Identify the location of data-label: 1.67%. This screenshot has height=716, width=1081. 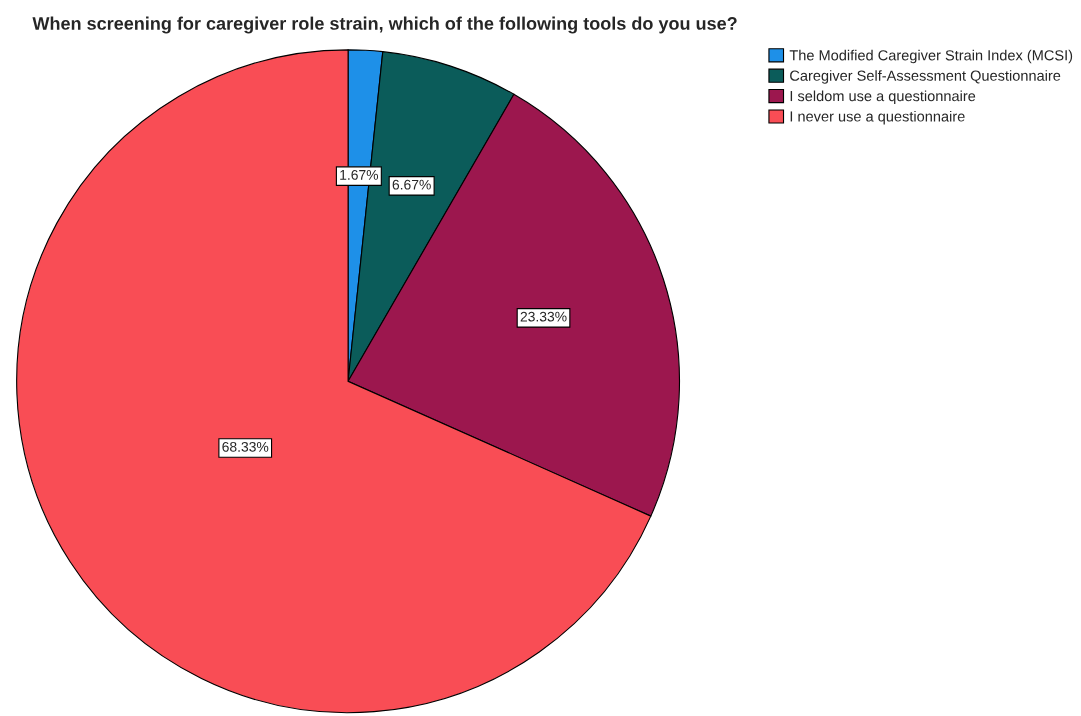
(359, 174).